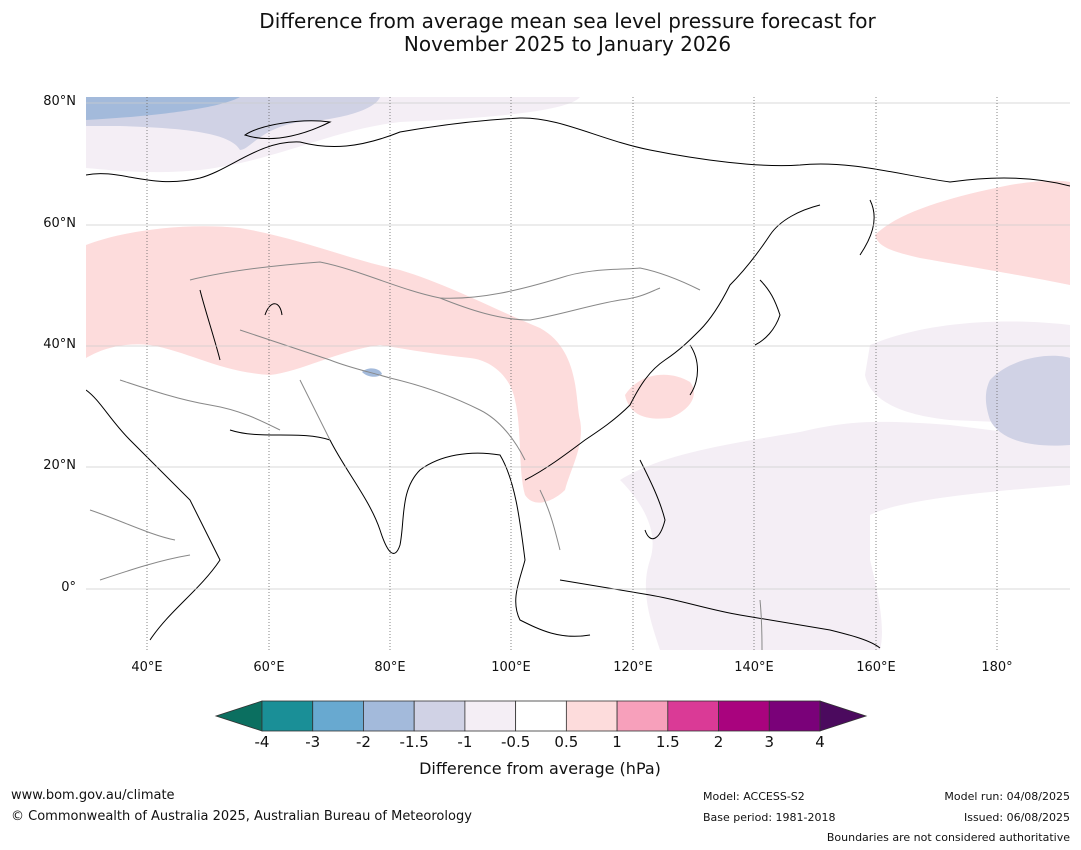 The image size is (1081, 850). I want to click on anomaly-positive-kamchatka, so click(972, 232).